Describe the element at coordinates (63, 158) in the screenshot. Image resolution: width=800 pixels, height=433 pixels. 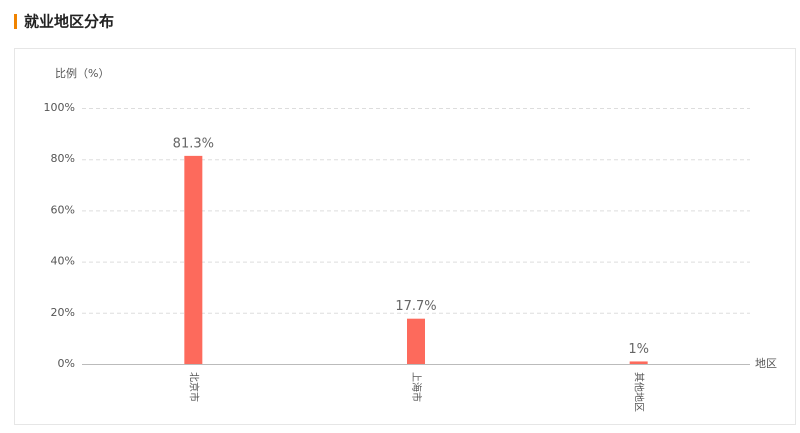
I see `y-tick-label: 80%` at that location.